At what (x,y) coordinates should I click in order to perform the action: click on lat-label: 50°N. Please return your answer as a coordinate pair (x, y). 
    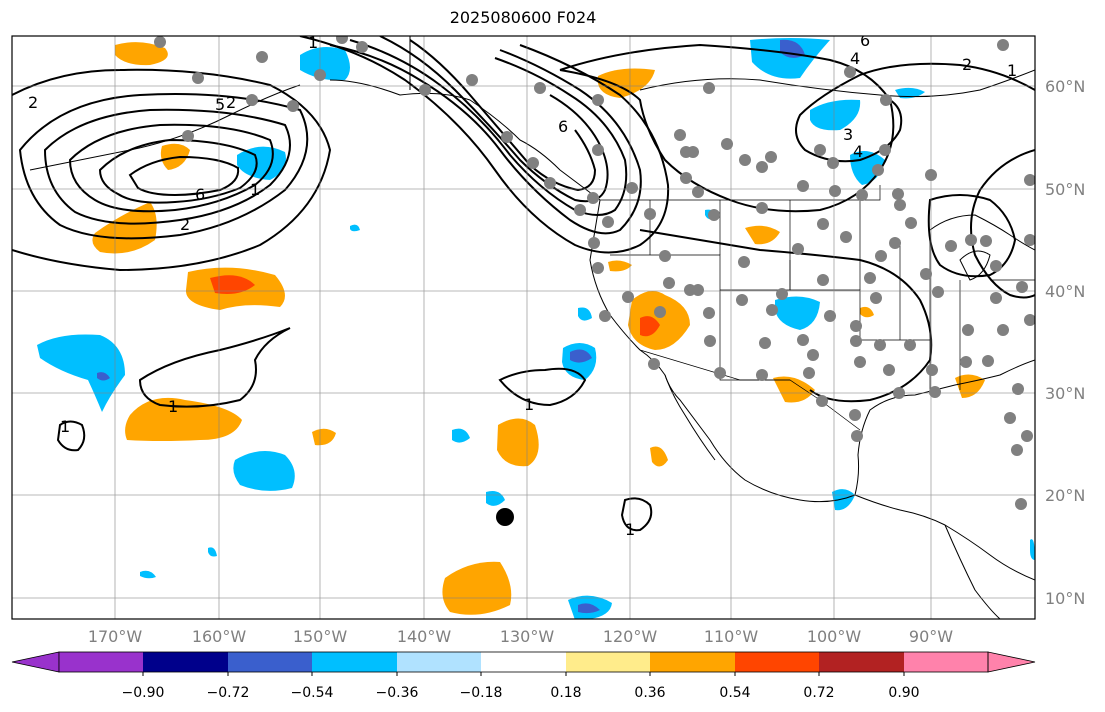
    Looking at the image, I should click on (1065, 189).